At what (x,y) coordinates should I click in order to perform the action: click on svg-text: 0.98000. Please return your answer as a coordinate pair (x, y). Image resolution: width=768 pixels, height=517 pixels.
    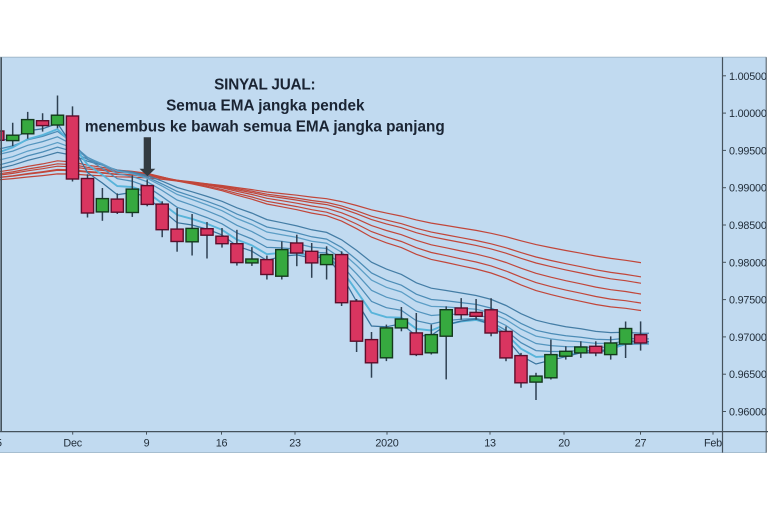
    Looking at the image, I should click on (748, 263).